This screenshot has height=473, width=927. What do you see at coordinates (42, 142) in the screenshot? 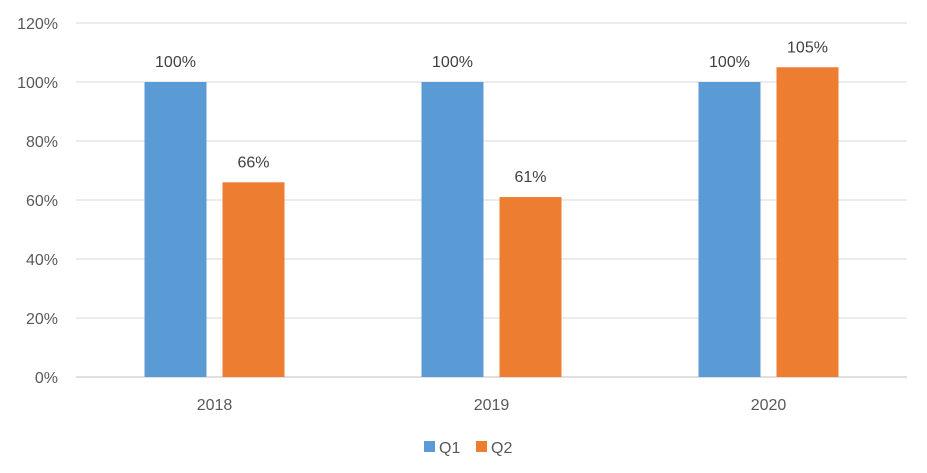
I see `y-tick-label: 80%` at bounding box center [42, 142].